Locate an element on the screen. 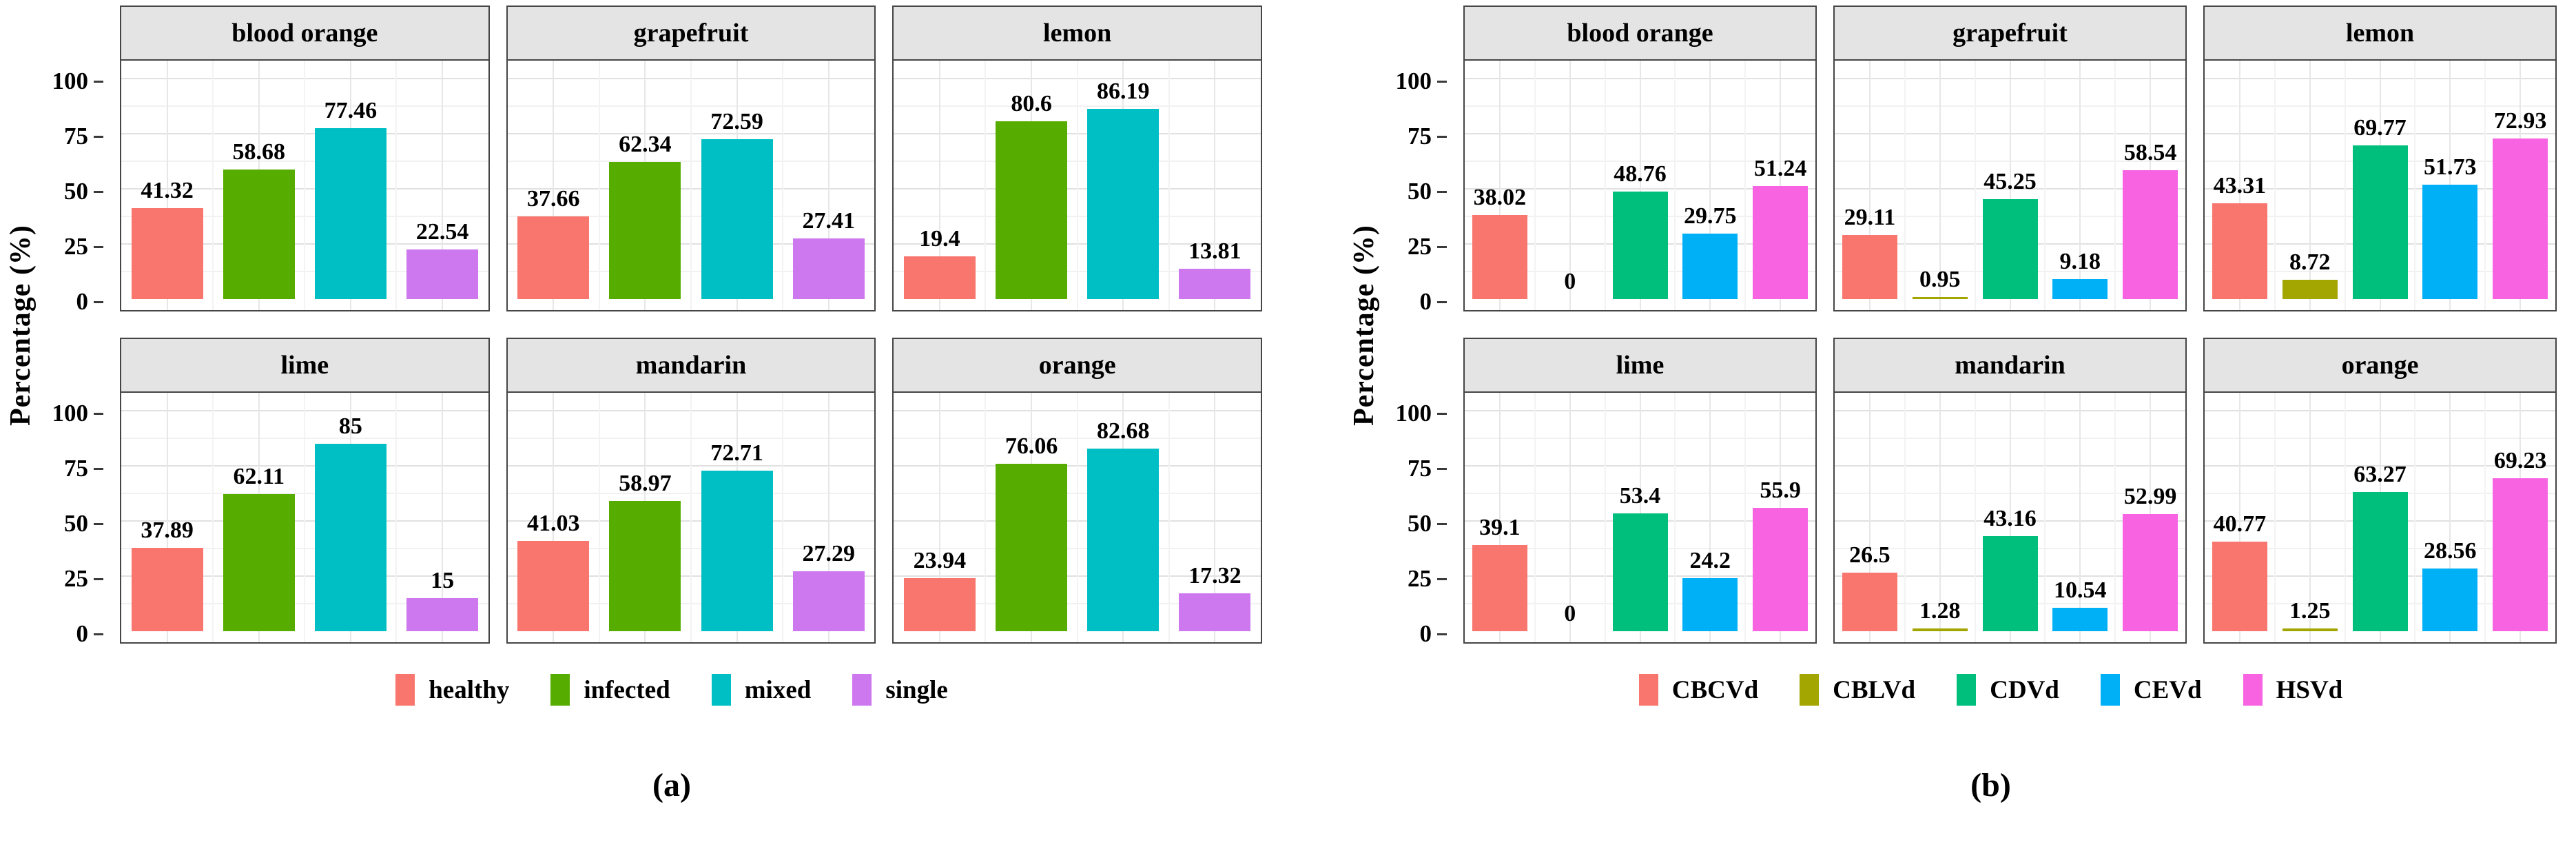  bar-value-label: 77.46 is located at coordinates (351, 111).